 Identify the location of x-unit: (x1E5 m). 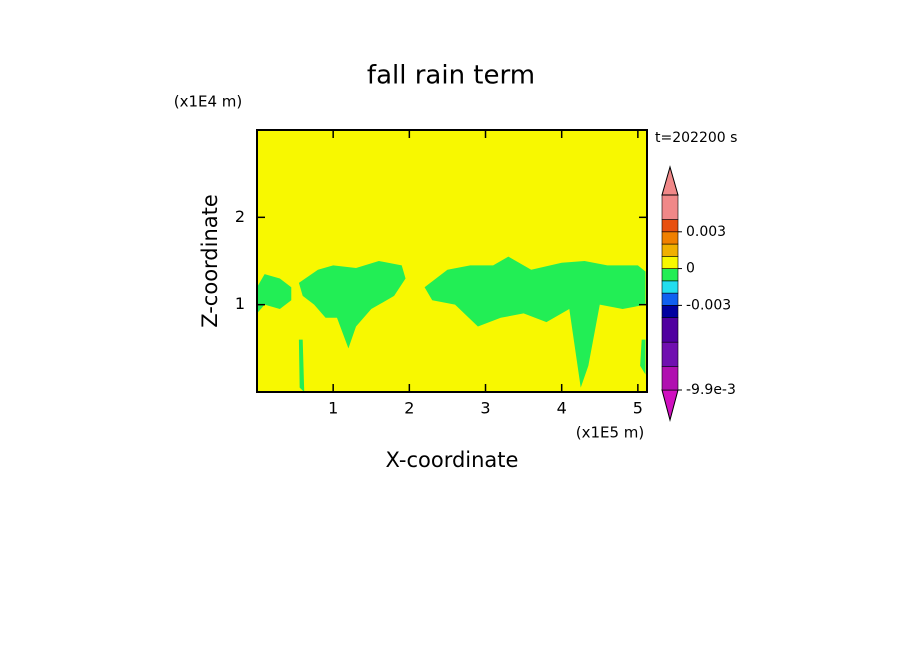
(610, 433).